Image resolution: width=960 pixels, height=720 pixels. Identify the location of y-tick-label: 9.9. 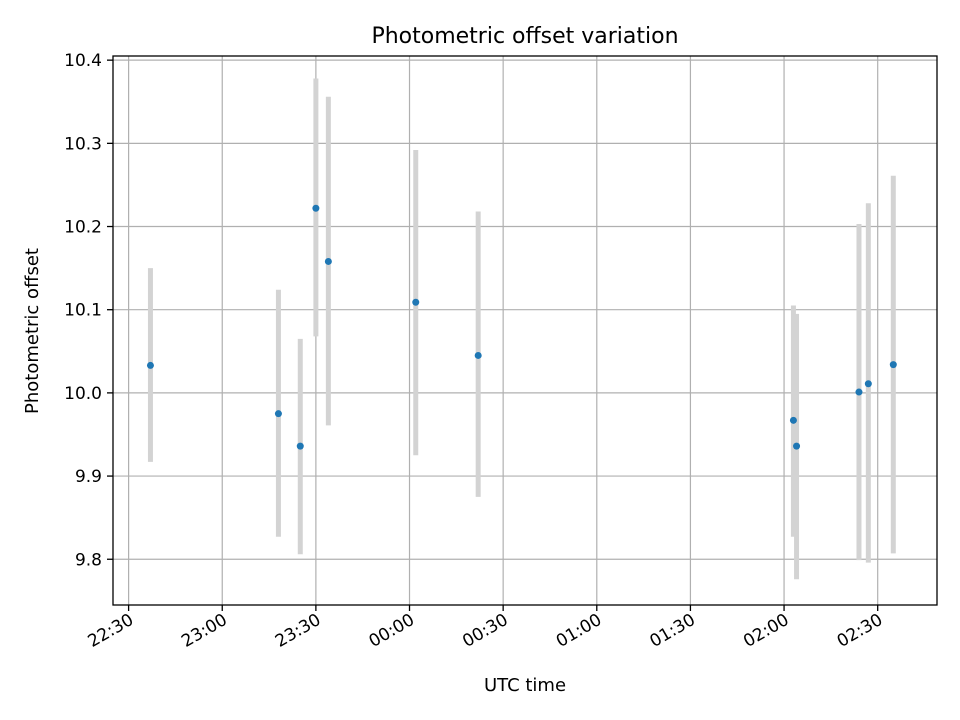
(88, 477).